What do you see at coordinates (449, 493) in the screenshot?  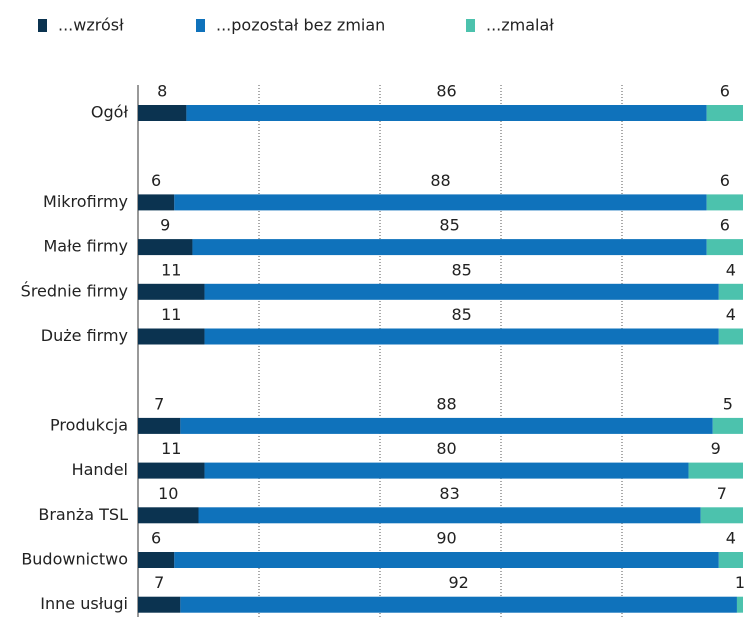 I see `data-label: 83` at bounding box center [449, 493].